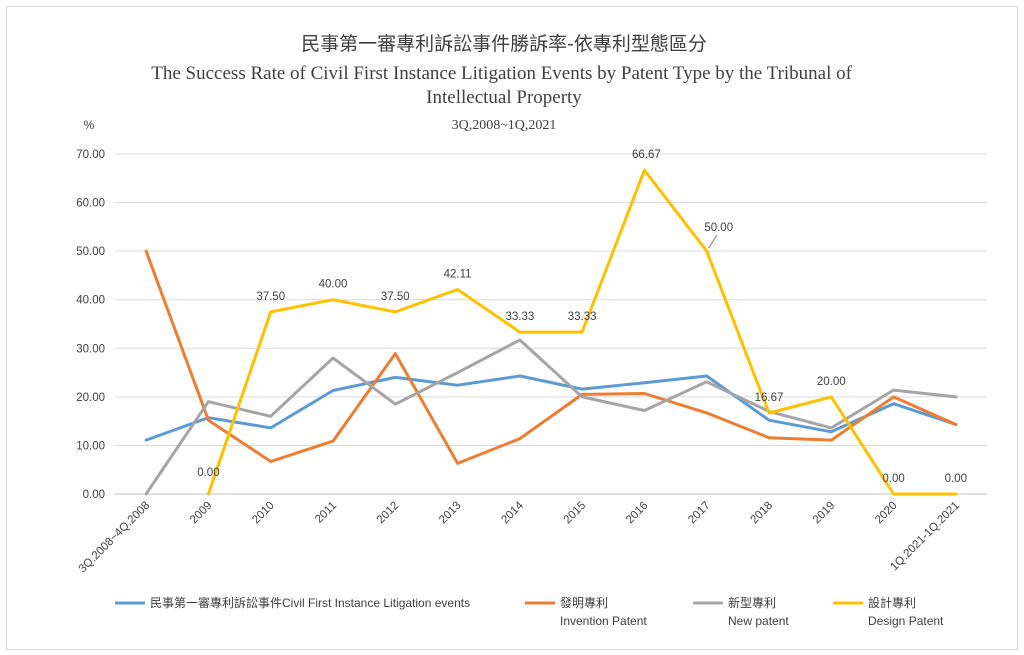 The width and height of the screenshot is (1024, 655). What do you see at coordinates (90, 204) in the screenshot?
I see `y-tick-label: 60.00` at bounding box center [90, 204].